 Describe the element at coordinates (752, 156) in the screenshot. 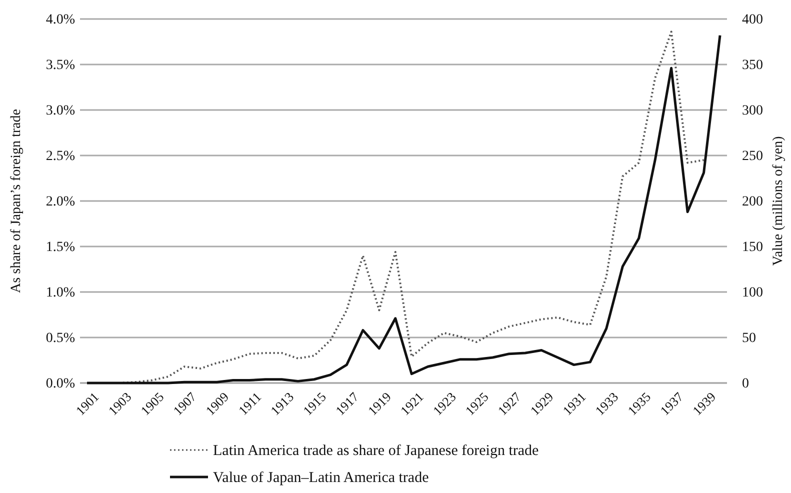

I see `y2-tick-label: 250` at that location.